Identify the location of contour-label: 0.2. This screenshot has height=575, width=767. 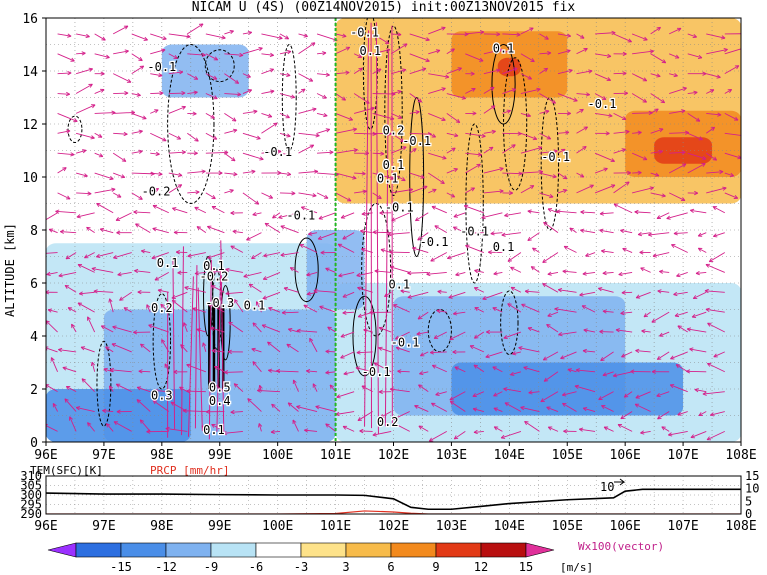
(388, 422).